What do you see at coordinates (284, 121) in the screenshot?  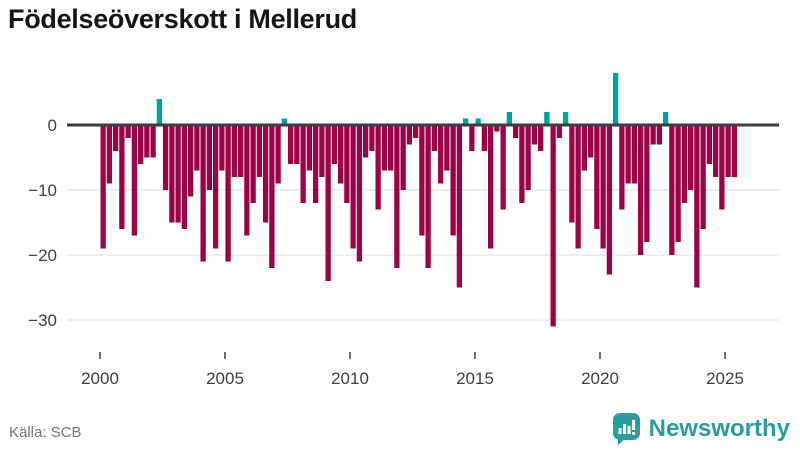 I see `bar-2007Q2` at bounding box center [284, 121].